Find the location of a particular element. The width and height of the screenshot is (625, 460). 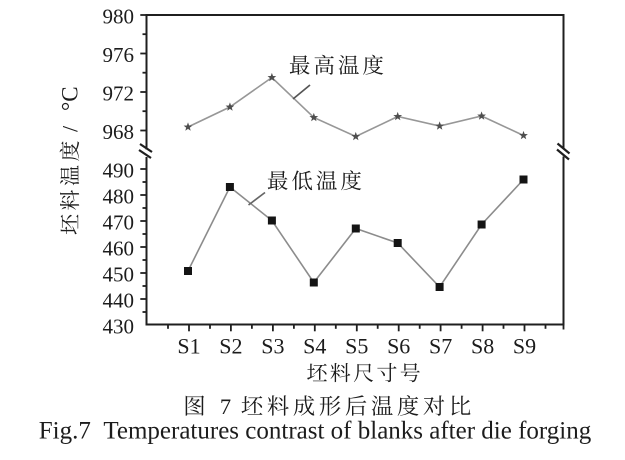

svg-text: S6 is located at coordinates (398, 346).